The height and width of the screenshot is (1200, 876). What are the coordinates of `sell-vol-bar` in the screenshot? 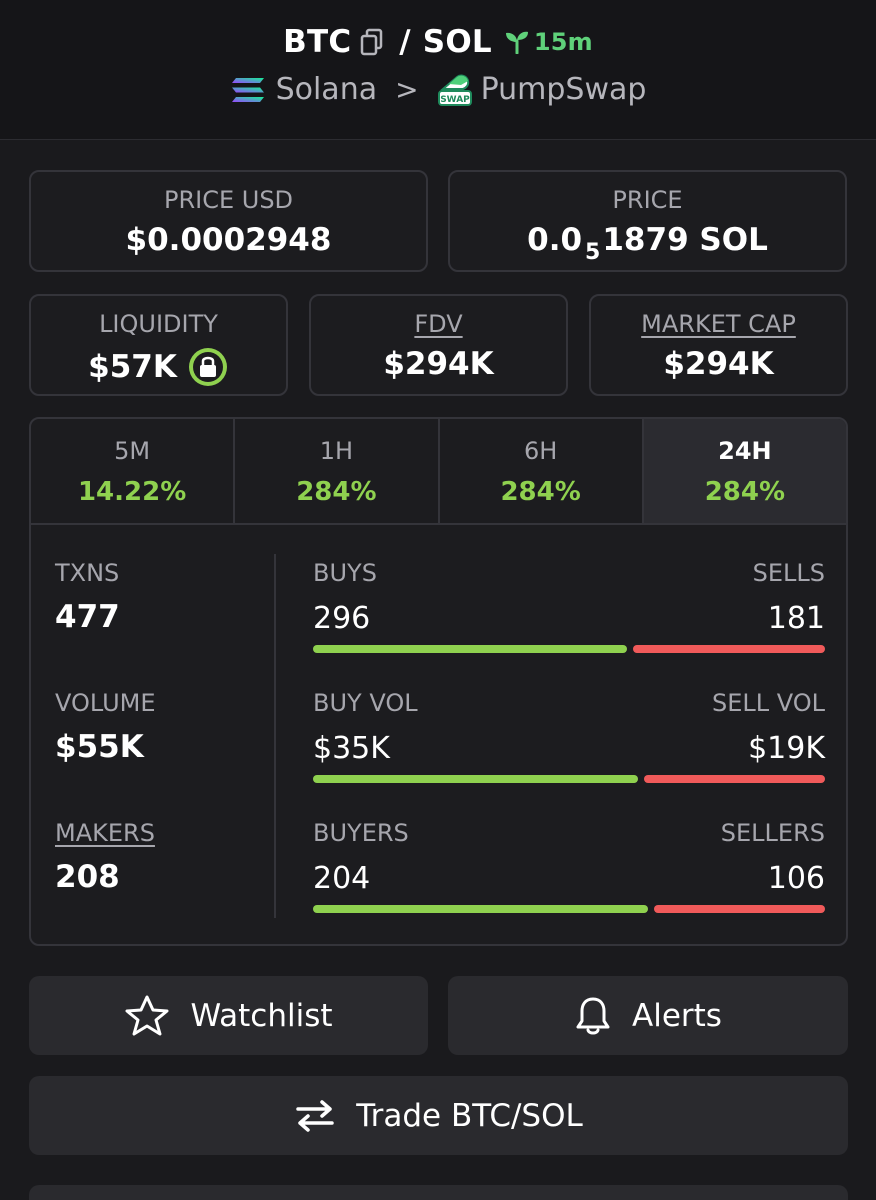 It's located at (734, 779).